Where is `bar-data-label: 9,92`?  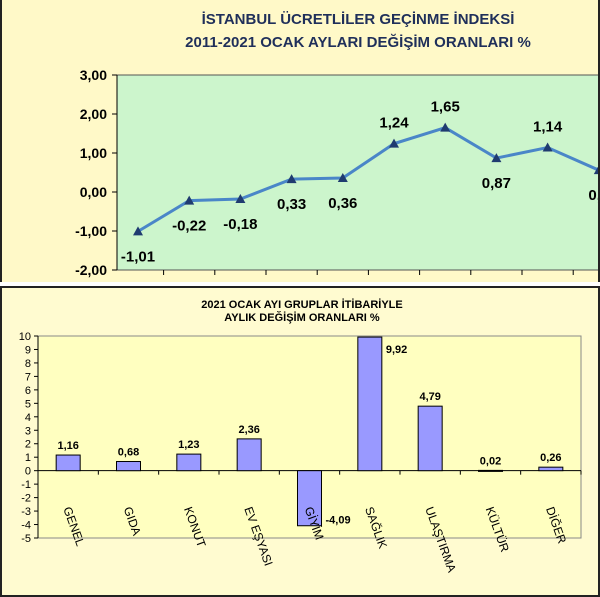
bar-data-label: 9,92 is located at coordinates (396, 350).